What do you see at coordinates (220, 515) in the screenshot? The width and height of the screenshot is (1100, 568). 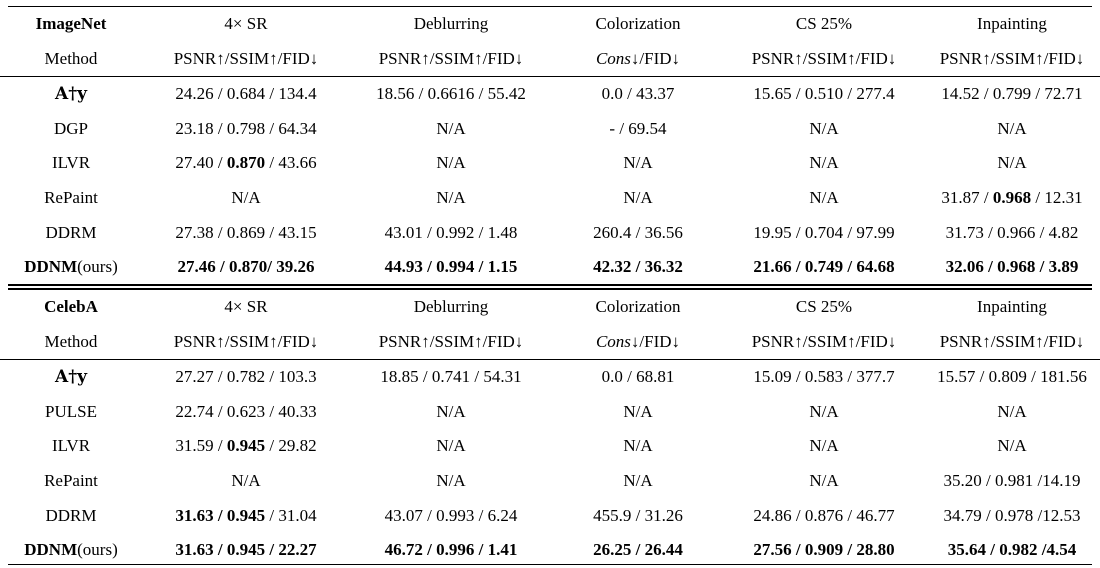 I see `cell-text-part: 31.63 / 0.945` at bounding box center [220, 515].